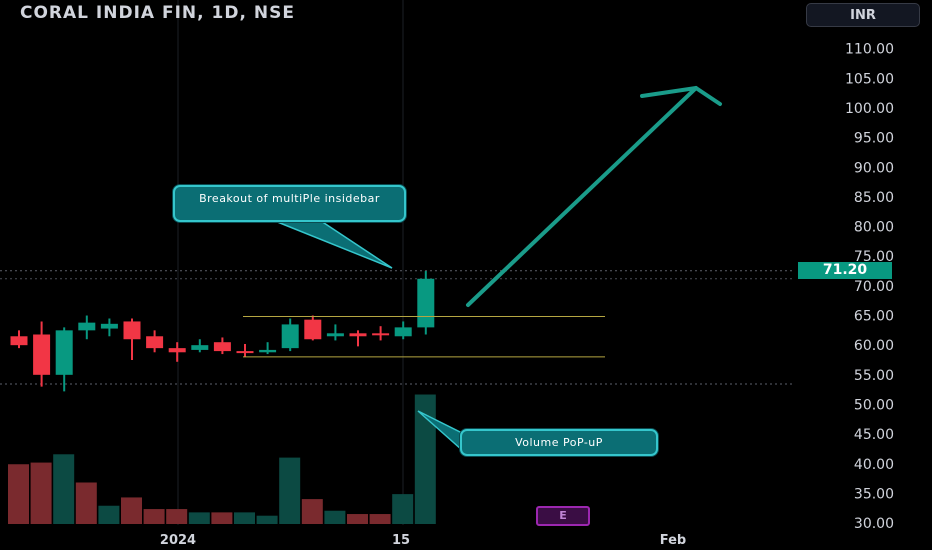 The image size is (932, 550). What do you see at coordinates (874, 139) in the screenshot?
I see `y-axis-tick-label: 95.00` at bounding box center [874, 139].